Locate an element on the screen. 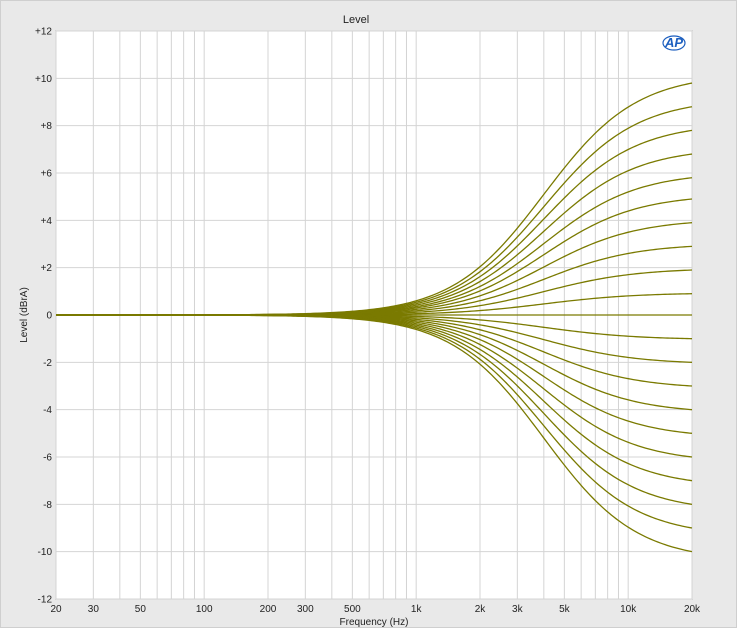  ap-logo-text: AP is located at coordinates (673, 42).